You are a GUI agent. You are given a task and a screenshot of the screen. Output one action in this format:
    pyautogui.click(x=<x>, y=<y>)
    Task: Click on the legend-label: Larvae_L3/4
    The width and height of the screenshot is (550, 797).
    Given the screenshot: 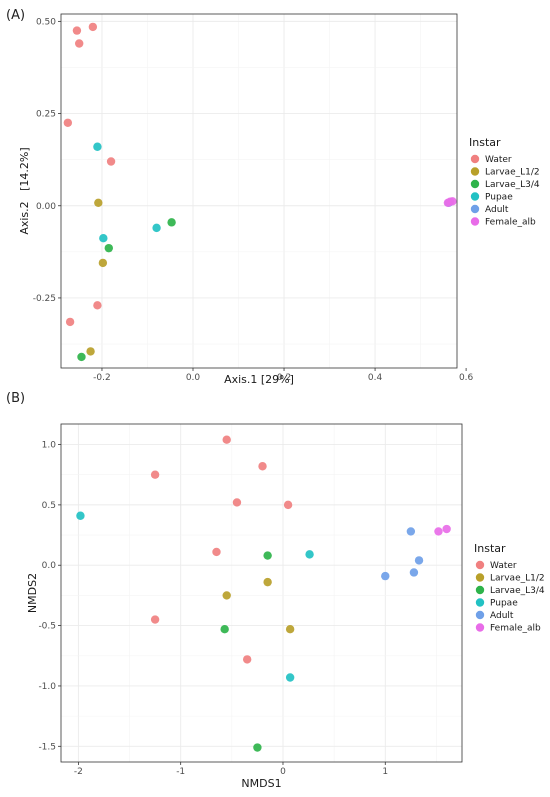 What is the action you would take?
    pyautogui.click(x=512, y=185)
    